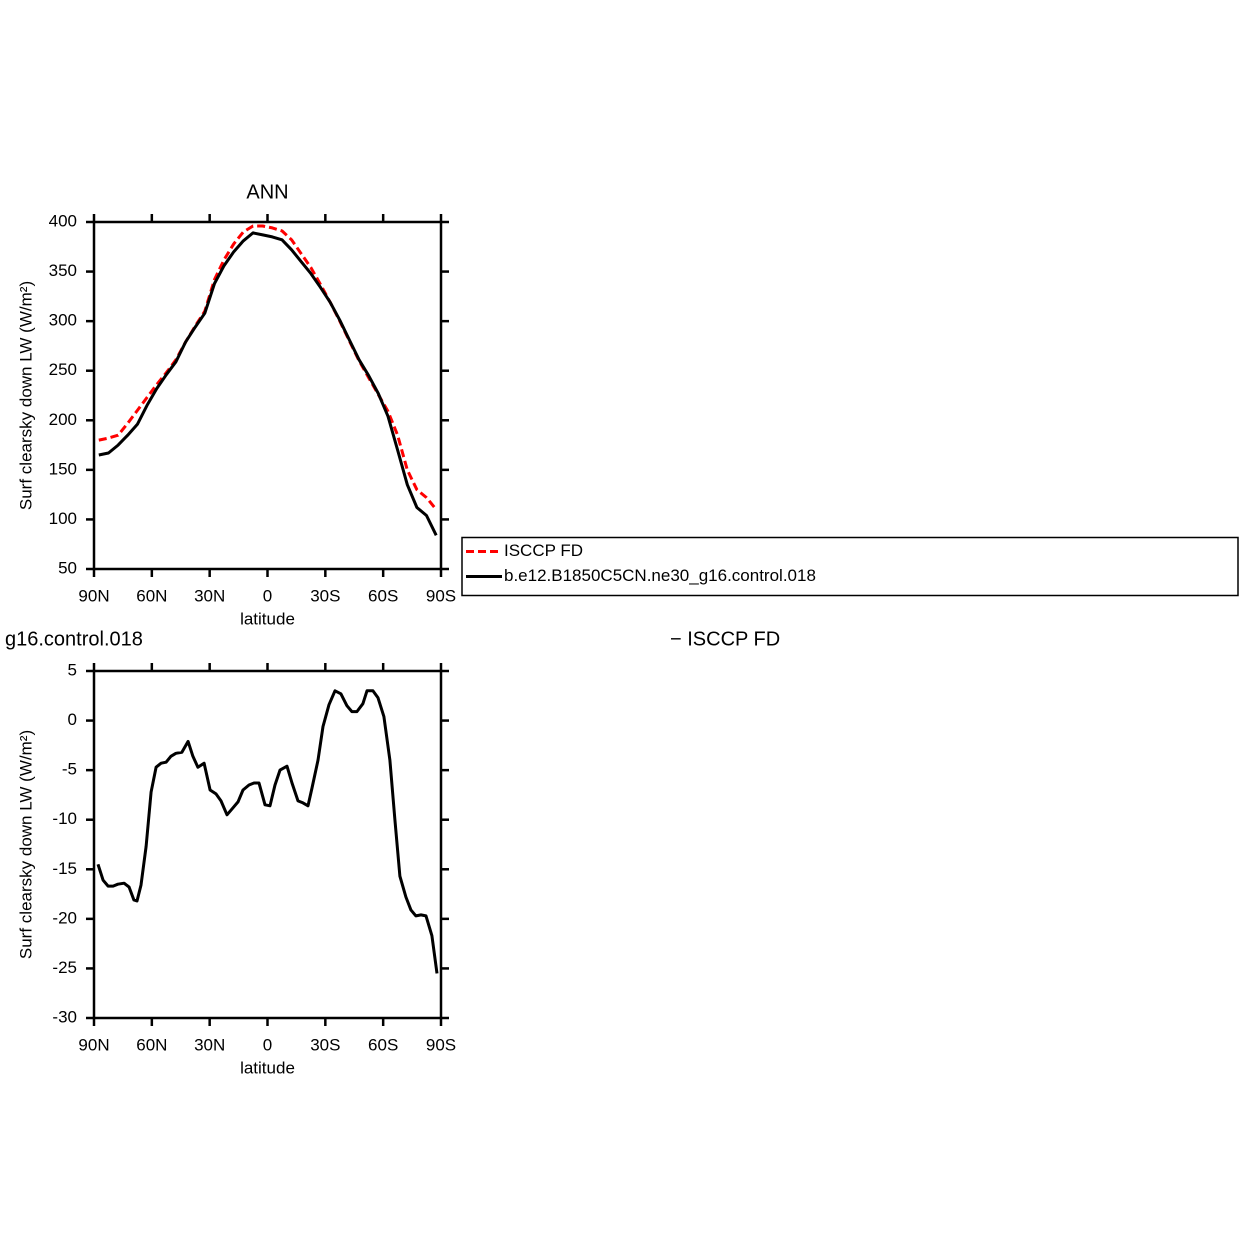 The height and width of the screenshot is (1258, 1256). I want to click on y-tick-label: 5, so click(72, 669).